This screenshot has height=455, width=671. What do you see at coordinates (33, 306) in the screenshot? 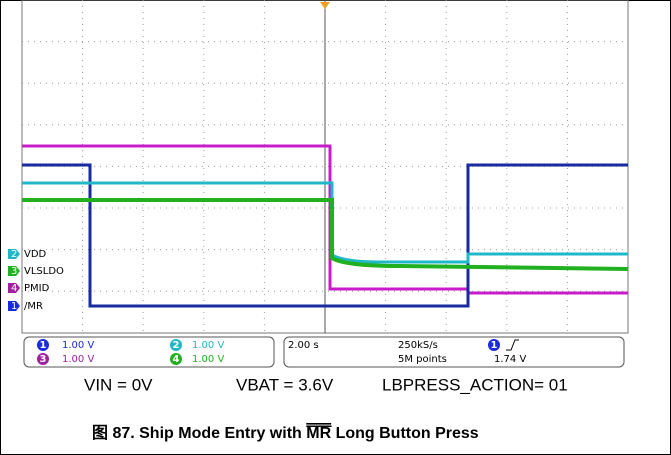
I see `channel-label: /MR` at bounding box center [33, 306].